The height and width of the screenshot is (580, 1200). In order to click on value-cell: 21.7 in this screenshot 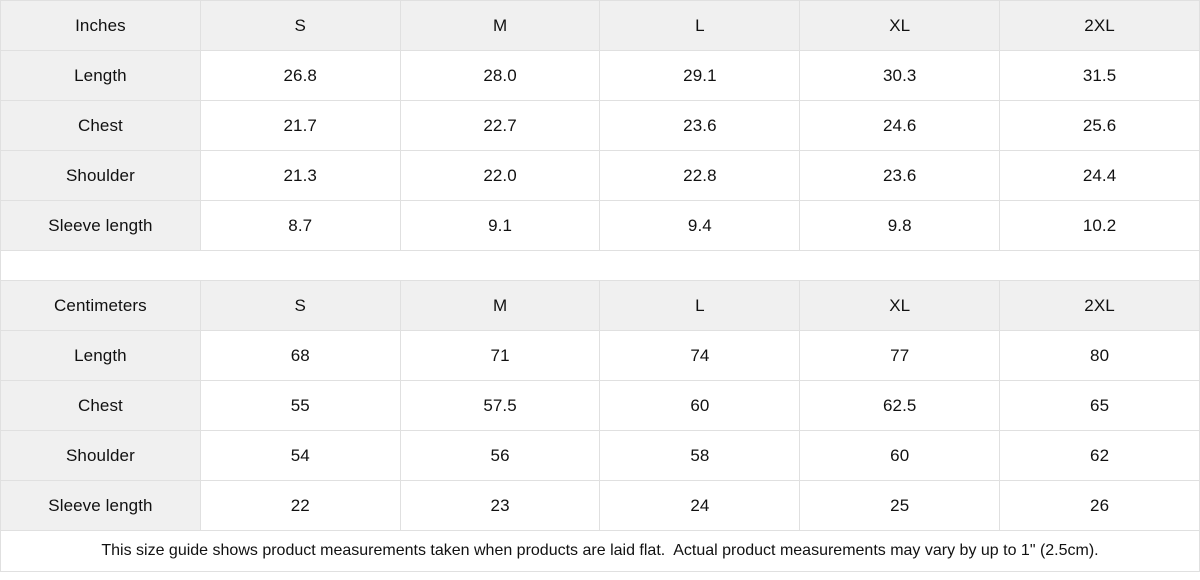, I will do `click(300, 125)`.